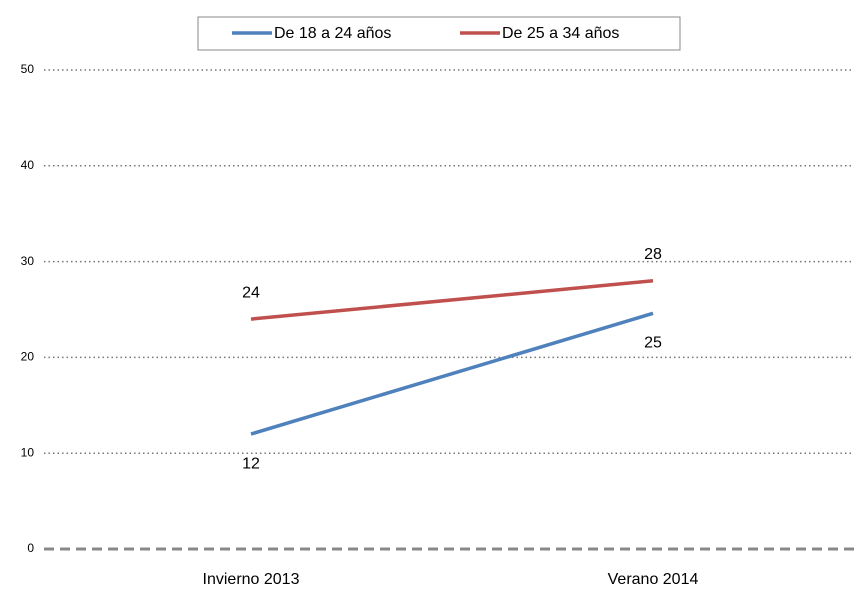 This screenshot has height=593, width=854. What do you see at coordinates (30, 548) in the screenshot?
I see `y-tick-label: 0` at bounding box center [30, 548].